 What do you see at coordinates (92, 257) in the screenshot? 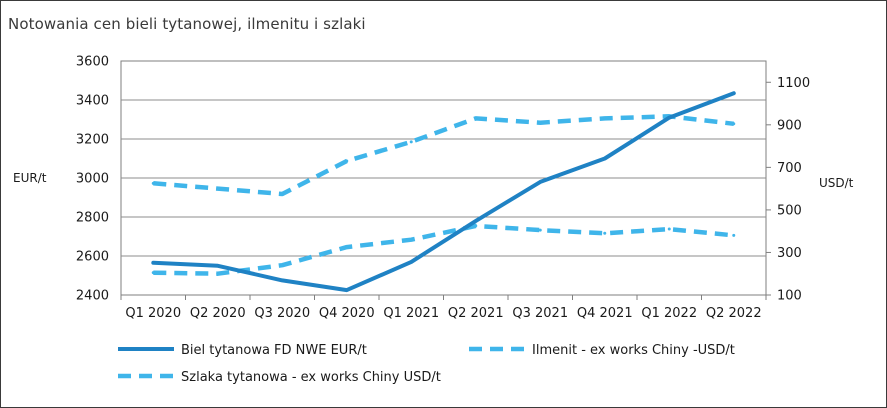
I see `y-left-tick-label: 2600` at bounding box center [92, 257].